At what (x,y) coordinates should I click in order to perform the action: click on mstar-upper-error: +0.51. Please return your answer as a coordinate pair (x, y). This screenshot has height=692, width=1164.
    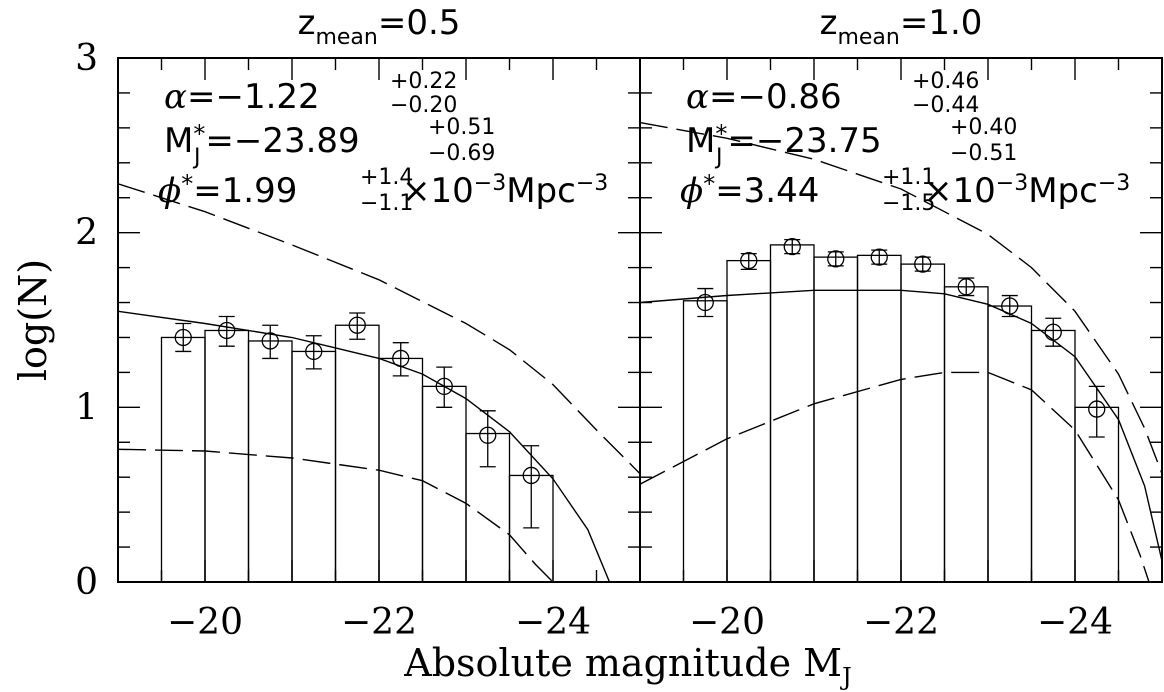
    Looking at the image, I should click on (461, 127).